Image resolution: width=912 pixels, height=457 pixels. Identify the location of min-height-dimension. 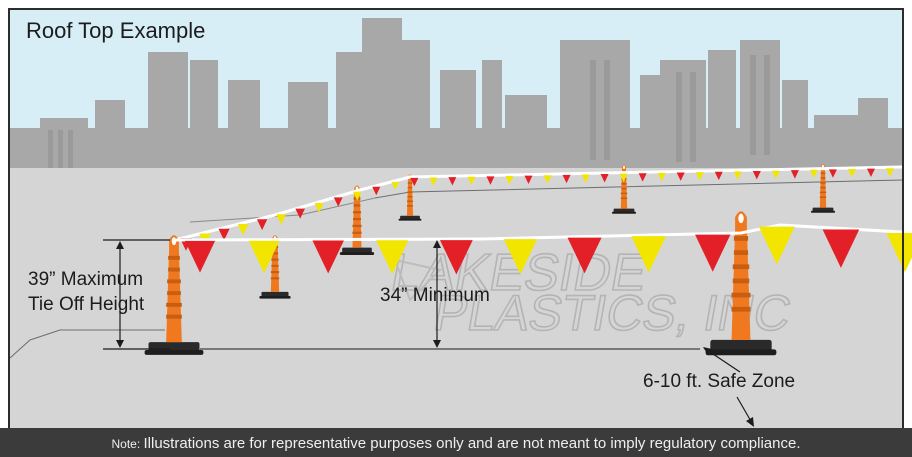
(450, 295).